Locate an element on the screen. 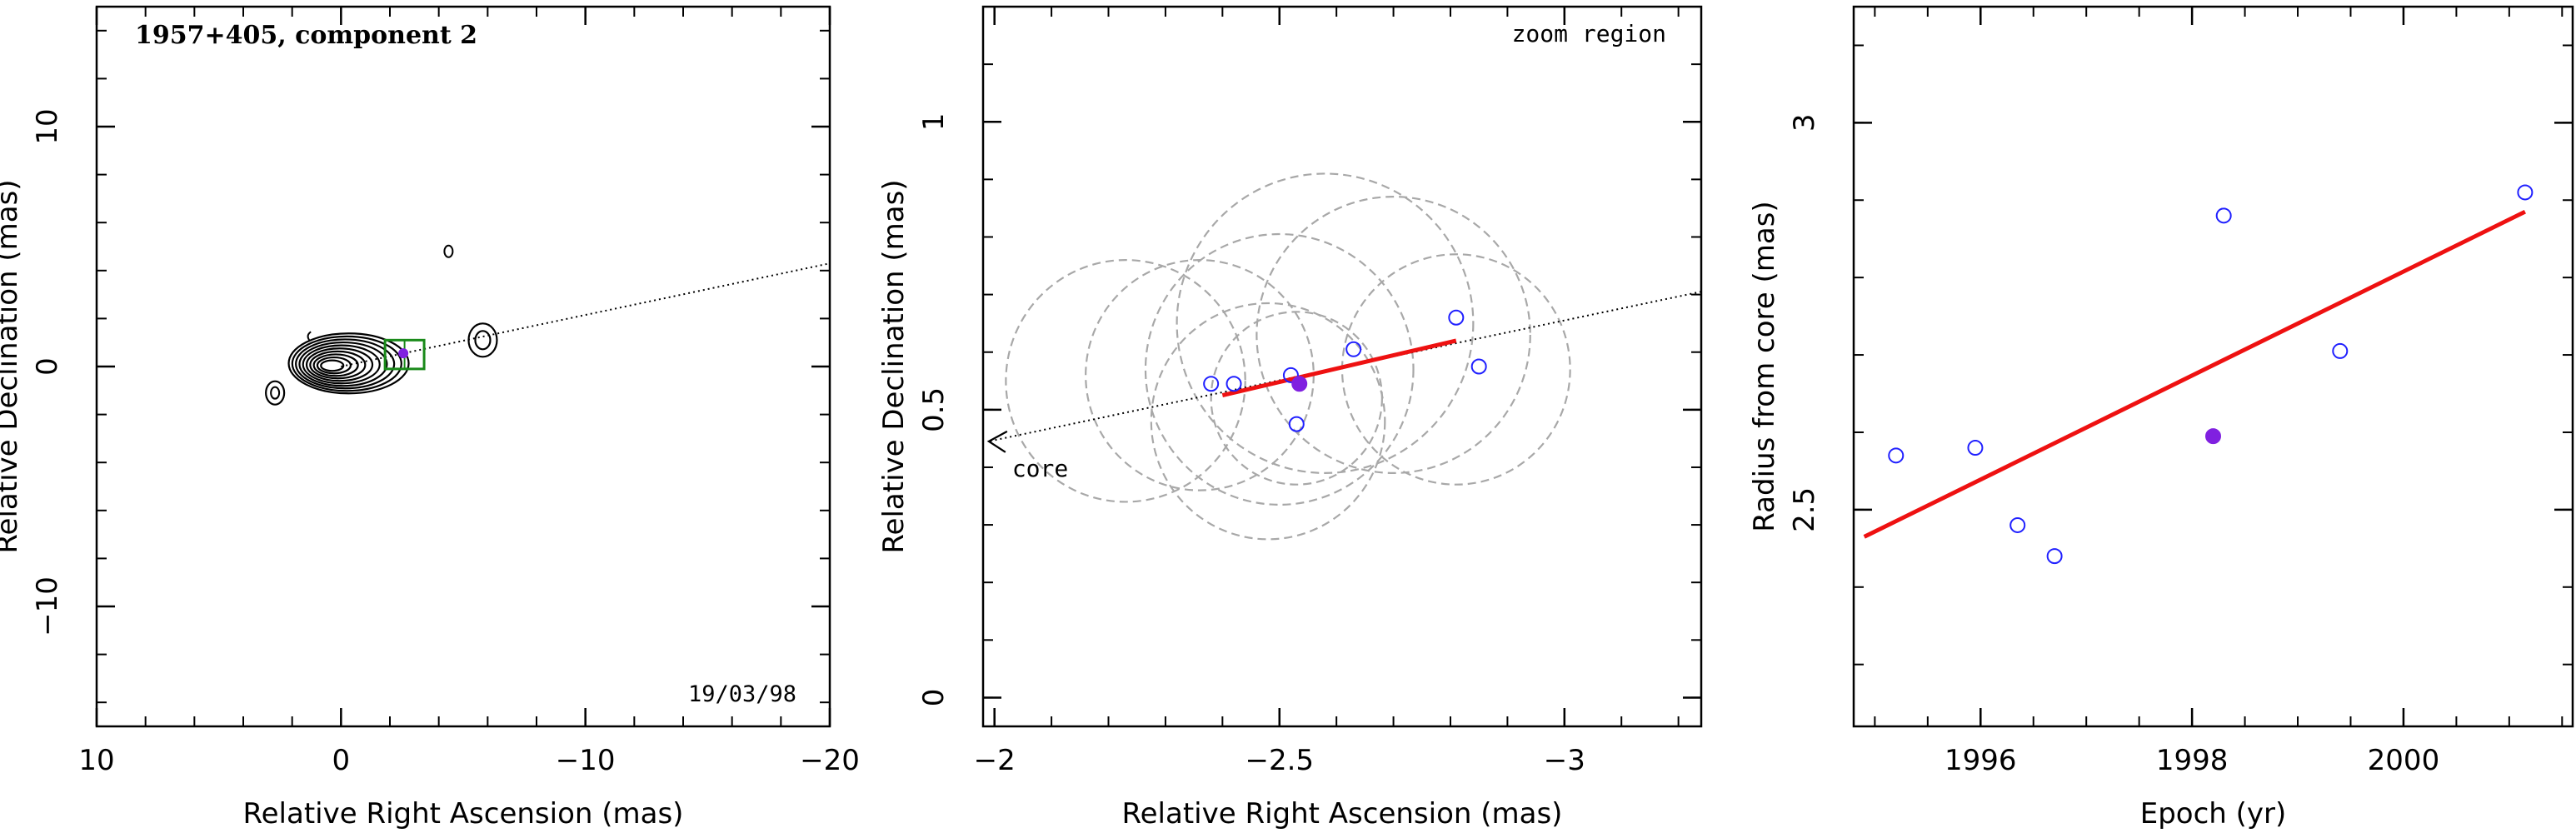 Image resolution: width=2576 pixels, height=833 pixels. x-tick-label: −20 is located at coordinates (830, 760).